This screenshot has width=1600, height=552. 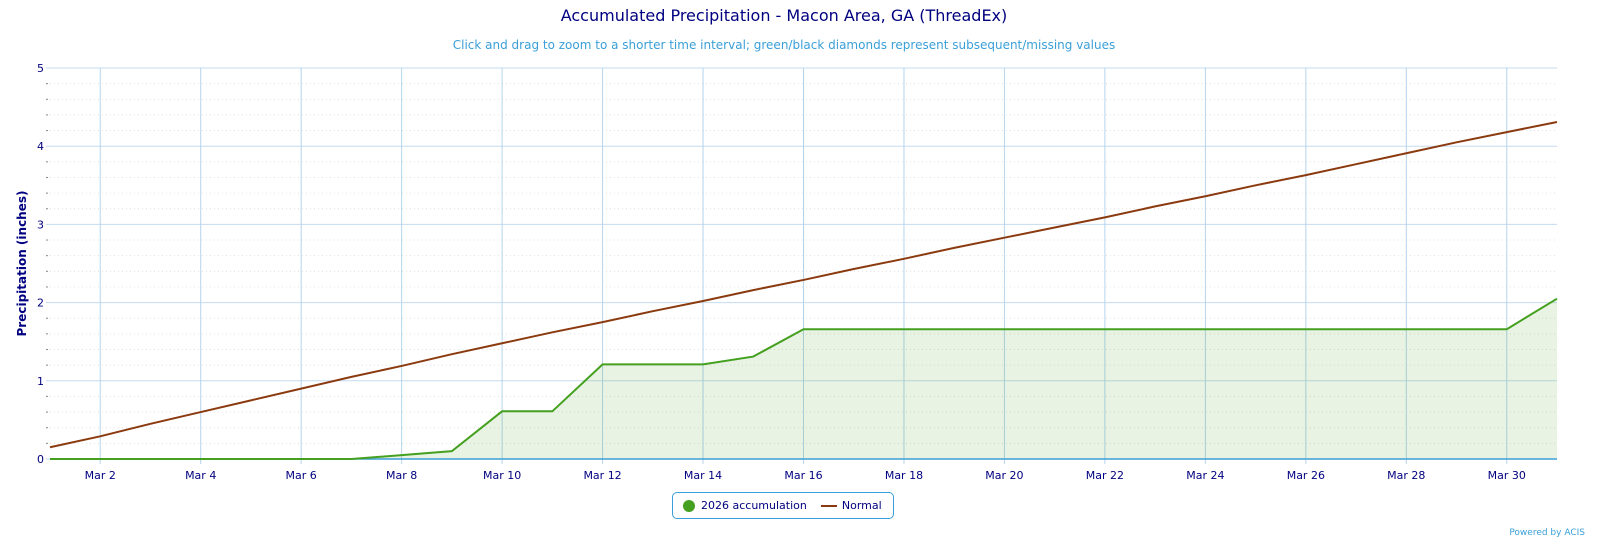 I want to click on legend: 2026 accumulation Normal, so click(x=783, y=505).